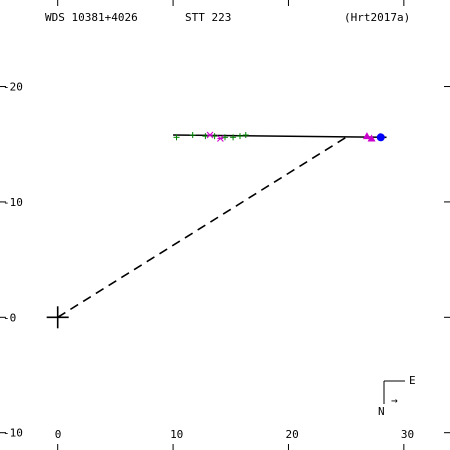 Image resolution: width=450 pixels, height=450 pixels. What do you see at coordinates (208, 17) in the screenshot?
I see `discoverer-label: STT 223` at bounding box center [208, 17].